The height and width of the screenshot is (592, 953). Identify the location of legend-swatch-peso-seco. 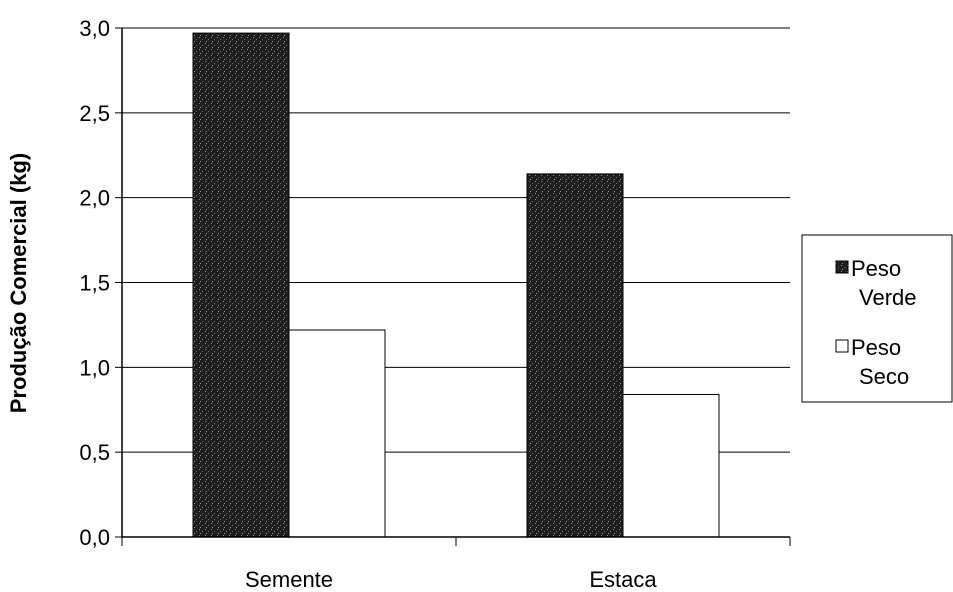
(842, 346).